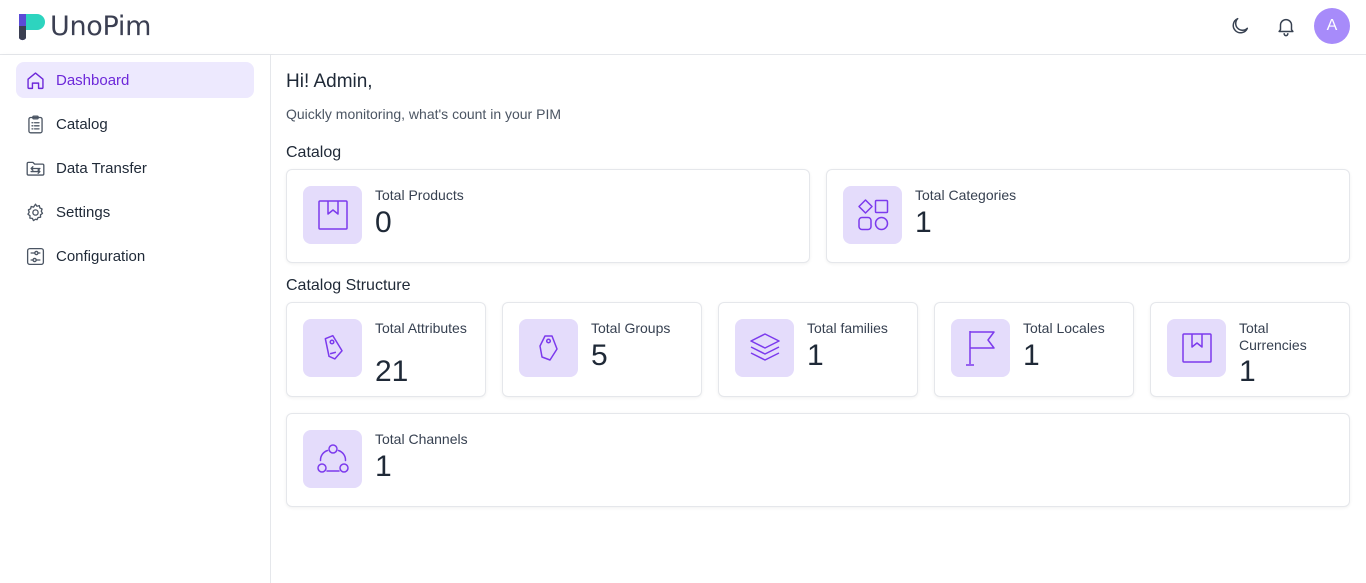 The image size is (1366, 583). What do you see at coordinates (1286, 26) in the screenshot?
I see `bell-icon` at bounding box center [1286, 26].